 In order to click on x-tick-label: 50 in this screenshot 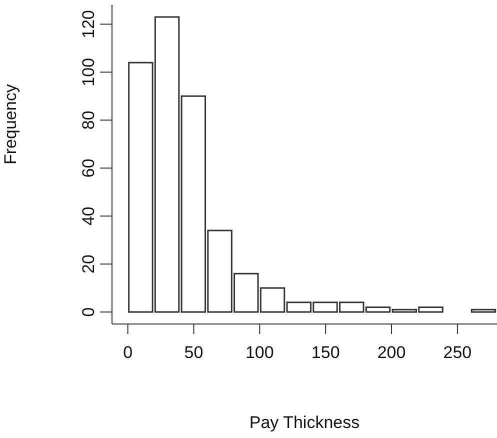, I will do `click(194, 352)`.